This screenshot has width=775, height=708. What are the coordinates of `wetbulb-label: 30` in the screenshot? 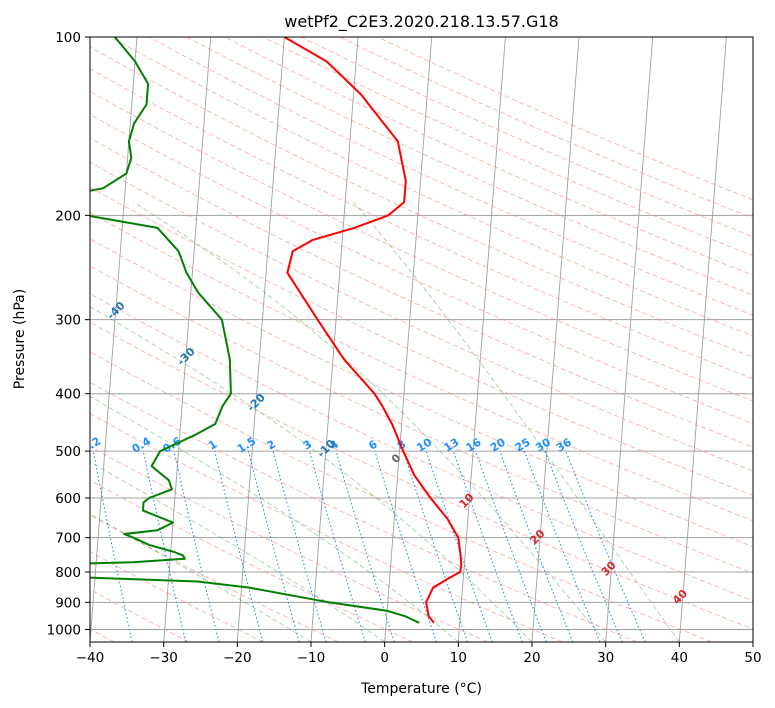 It's located at (609, 569).